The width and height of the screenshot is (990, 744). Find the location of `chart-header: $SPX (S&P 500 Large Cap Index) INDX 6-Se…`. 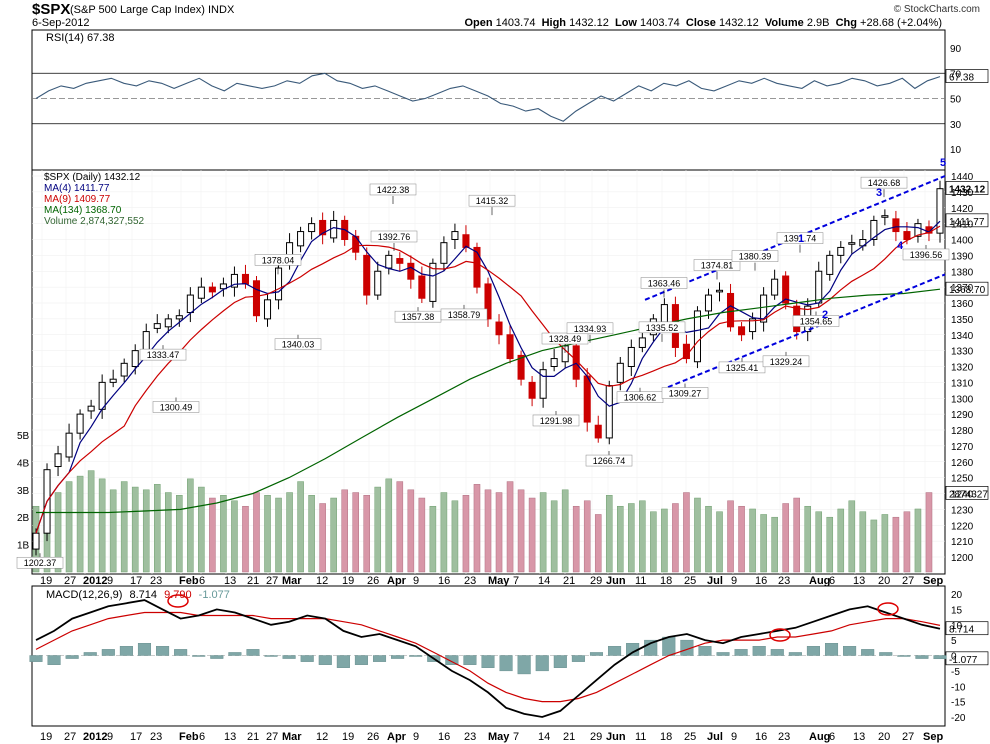

chart-header: $SPX (S&P 500 Large Cap Index) INDX 6-Se… is located at coordinates (495, 15).